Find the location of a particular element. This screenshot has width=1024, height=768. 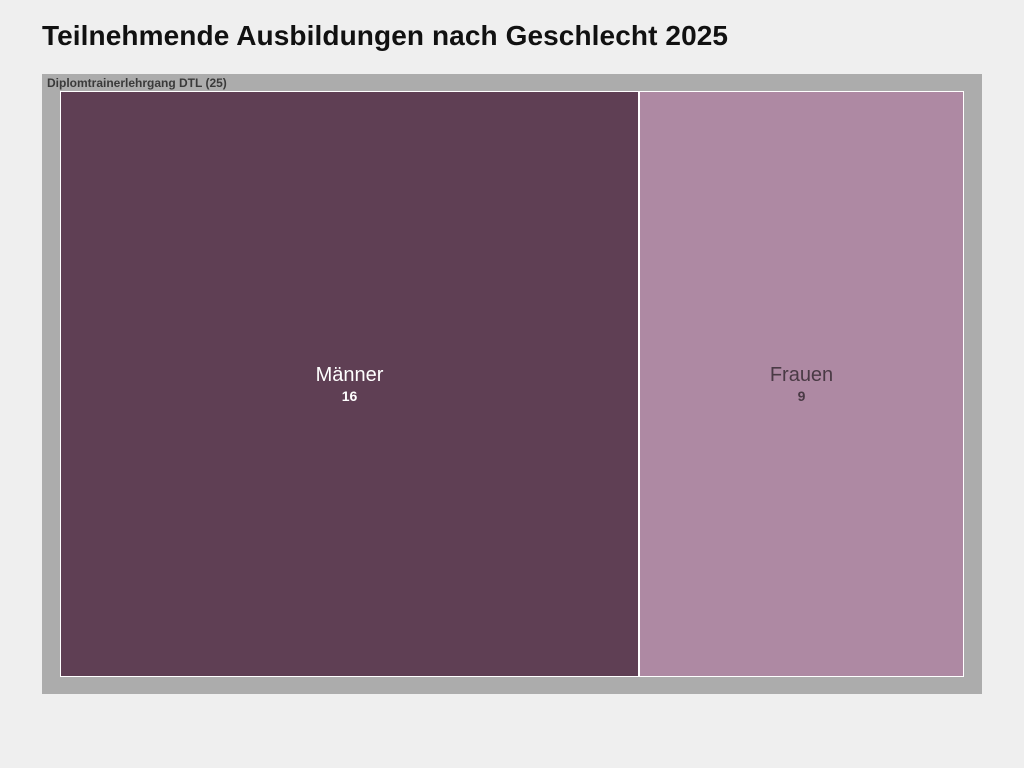

tile-value: 9 is located at coordinates (801, 396).